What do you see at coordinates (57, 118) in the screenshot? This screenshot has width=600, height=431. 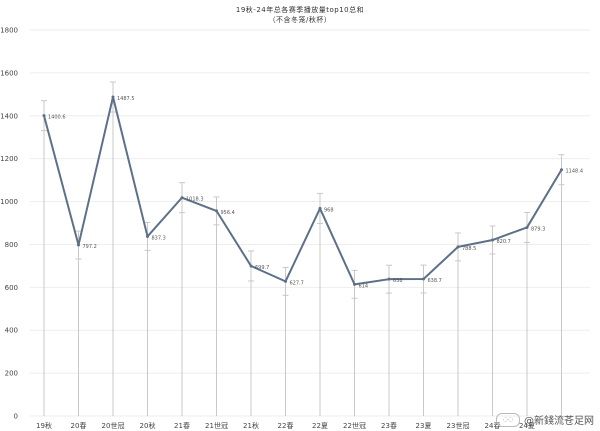 I see `data-label: 1400.6` at bounding box center [57, 118].